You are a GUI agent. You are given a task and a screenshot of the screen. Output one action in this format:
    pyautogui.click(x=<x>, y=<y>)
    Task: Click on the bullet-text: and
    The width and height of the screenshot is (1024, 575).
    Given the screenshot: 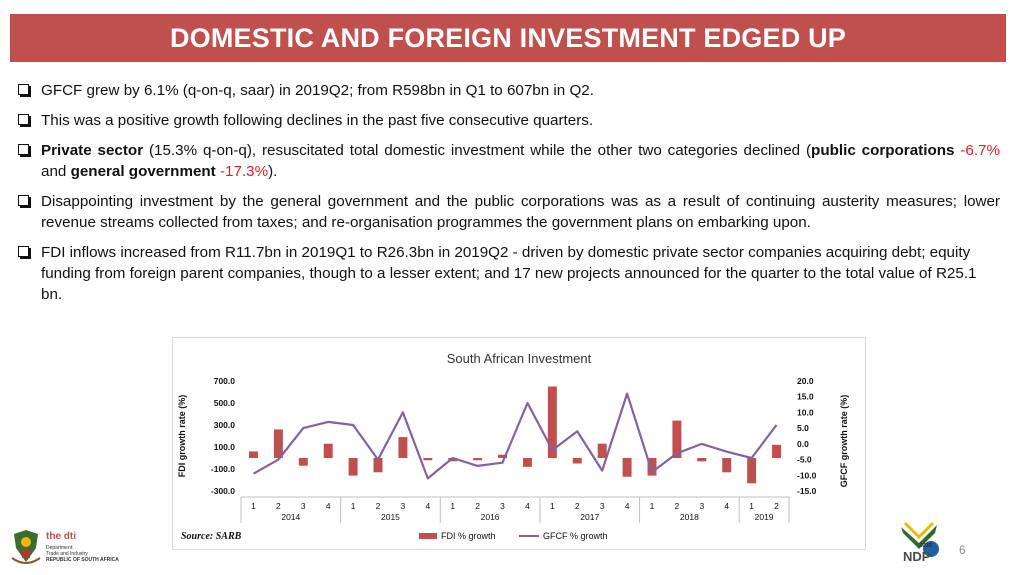 What is the action you would take?
    pyautogui.click(x=56, y=171)
    